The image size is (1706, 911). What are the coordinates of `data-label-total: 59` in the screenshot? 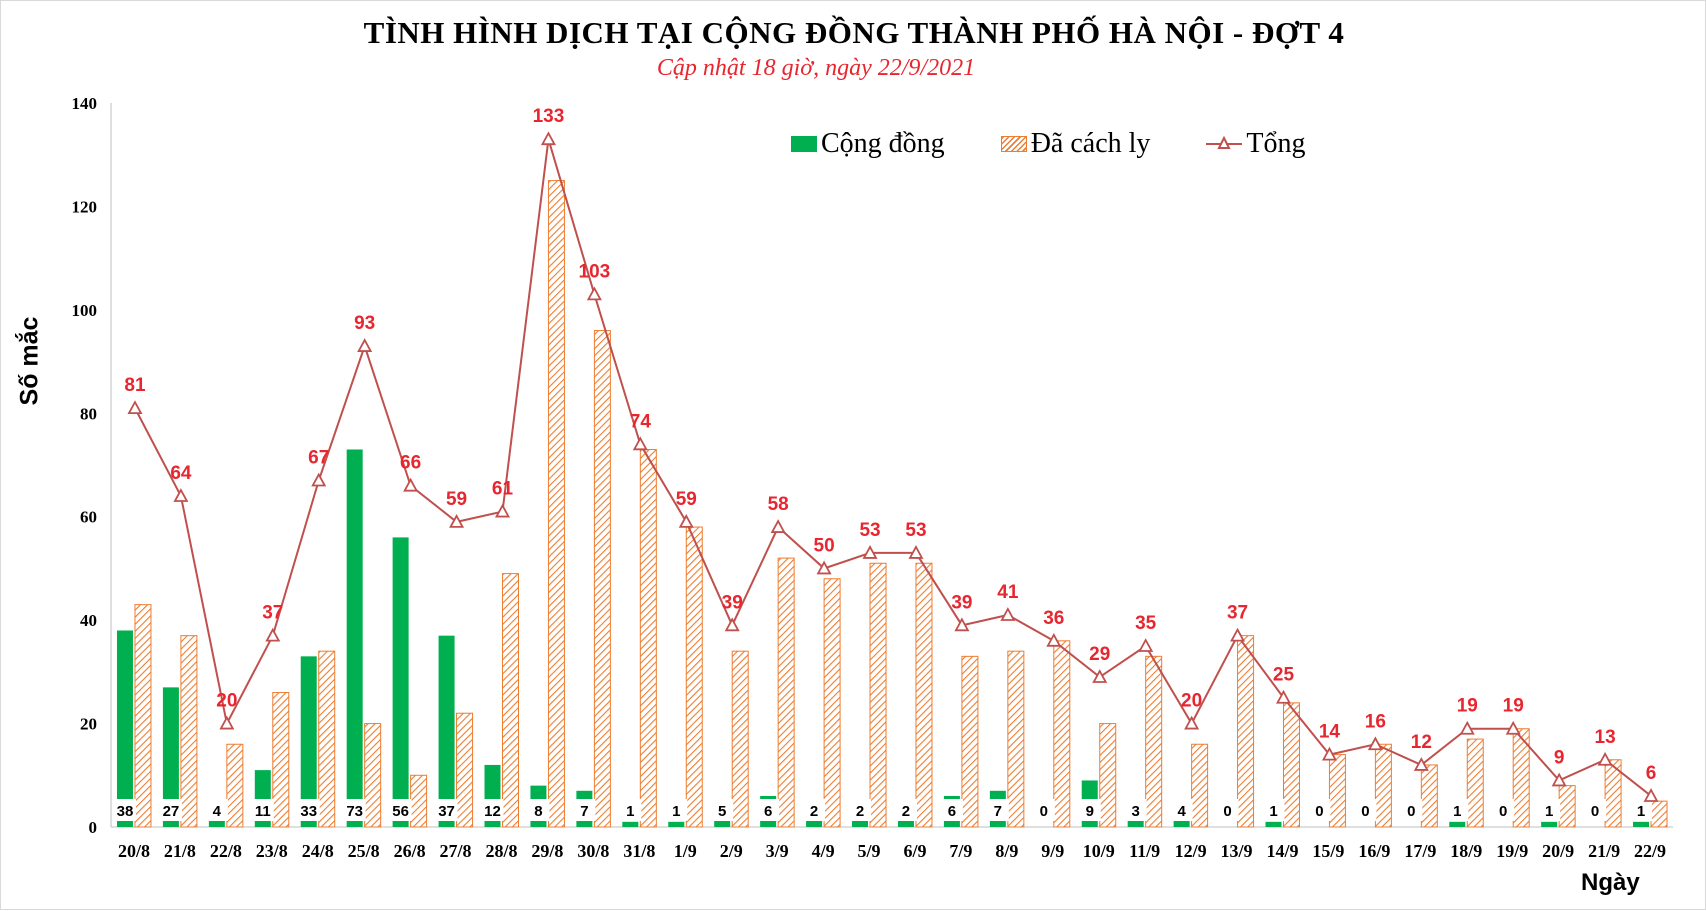 It's located at (456, 499).